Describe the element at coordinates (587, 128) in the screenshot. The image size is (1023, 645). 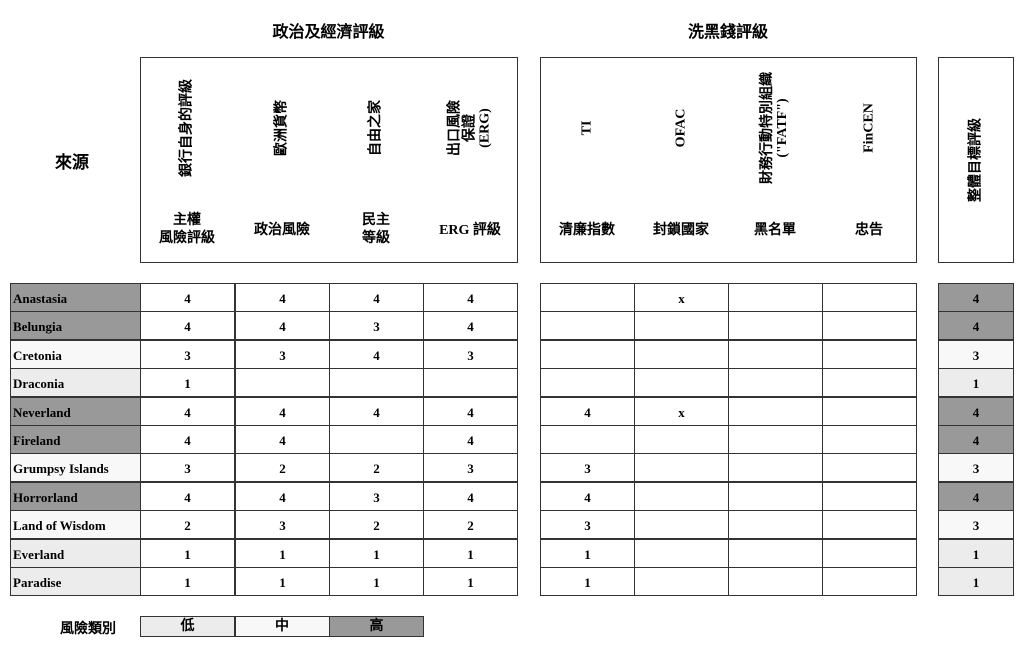
I see `column-header-vertical: TI` at that location.